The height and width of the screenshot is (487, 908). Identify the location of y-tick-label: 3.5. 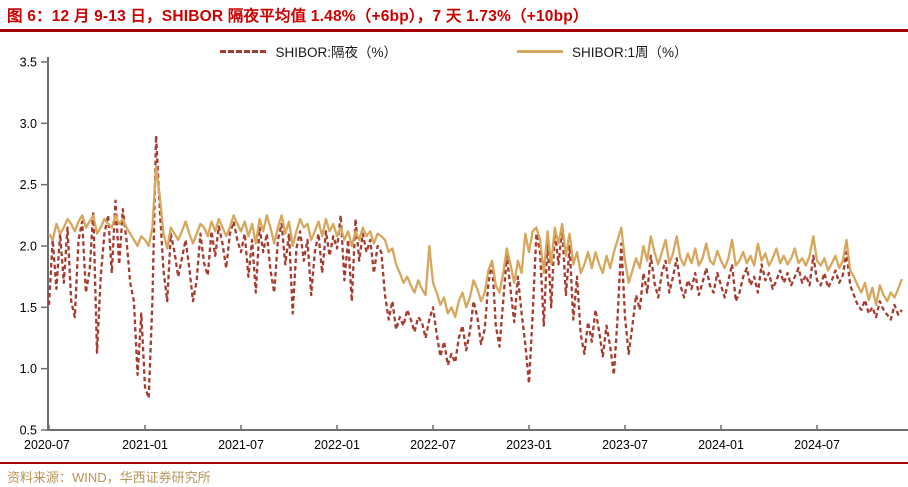
(28, 63).